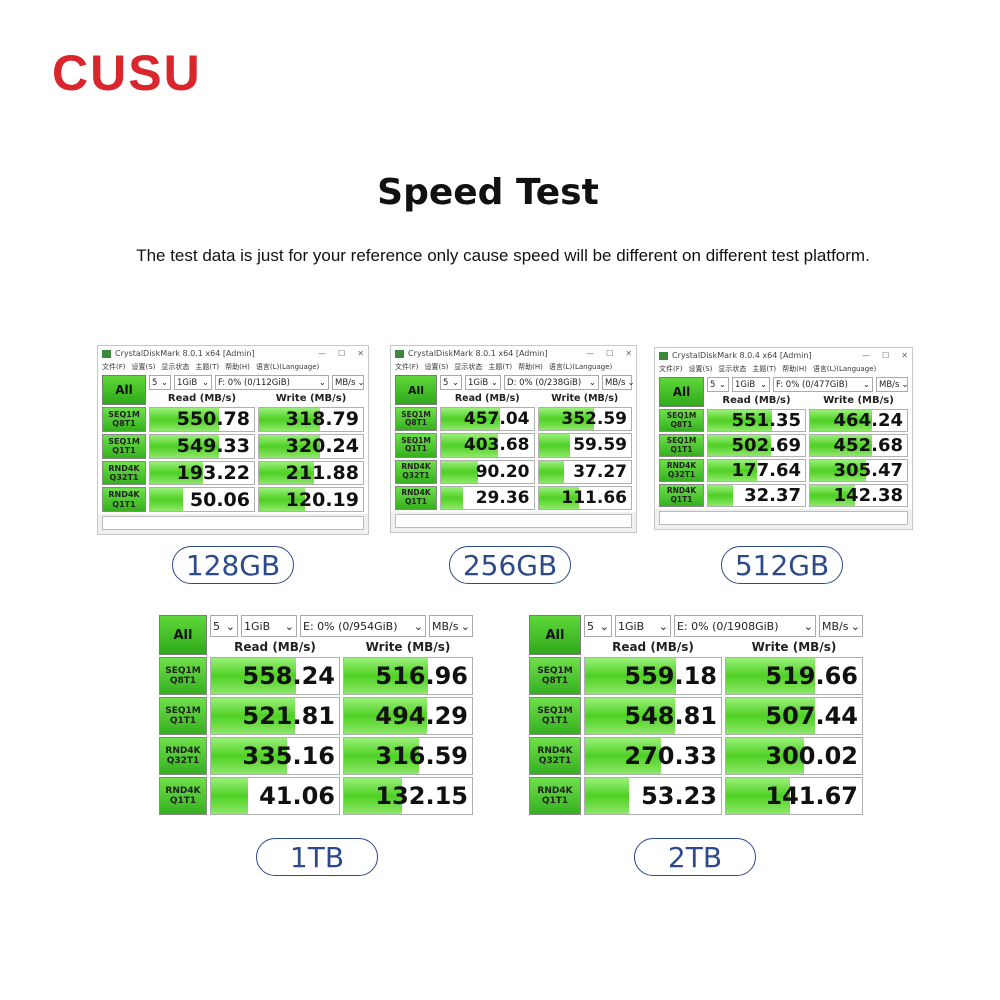  What do you see at coordinates (363, 626) in the screenshot?
I see `drive-select: E: 0% (0/954GiB) ⌄` at bounding box center [363, 626].